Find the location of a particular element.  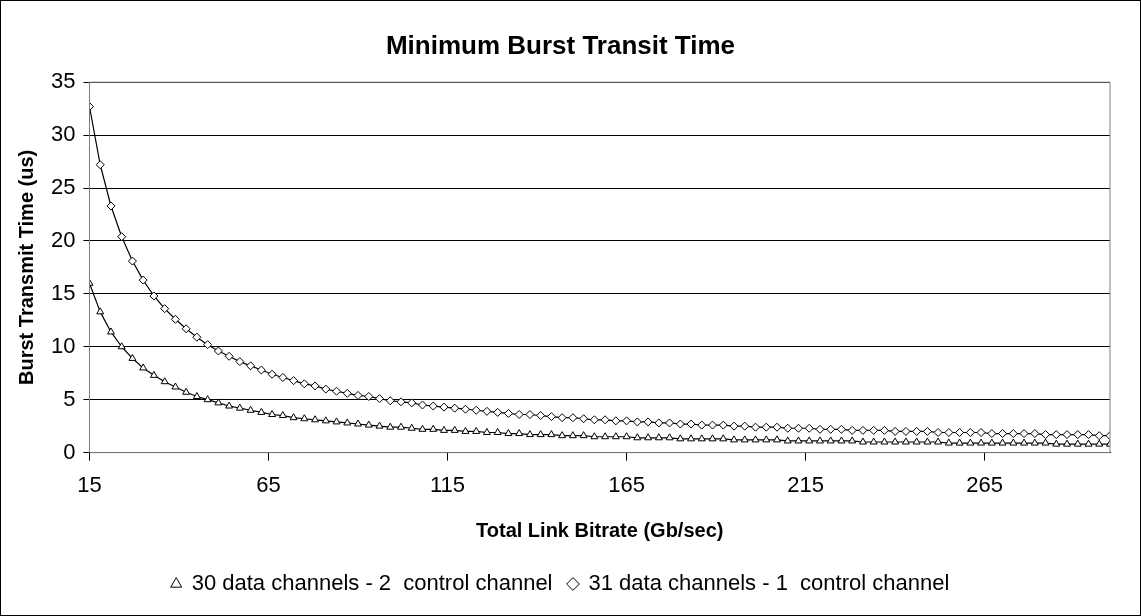

legend-label: 31 data channels - 1 control channel is located at coordinates (769, 583).